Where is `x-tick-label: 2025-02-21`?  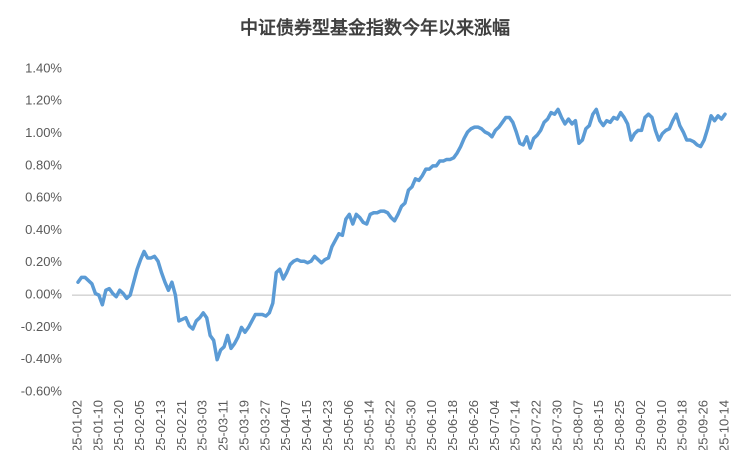 x-tick-label: 2025-02-21 is located at coordinates (181, 425).